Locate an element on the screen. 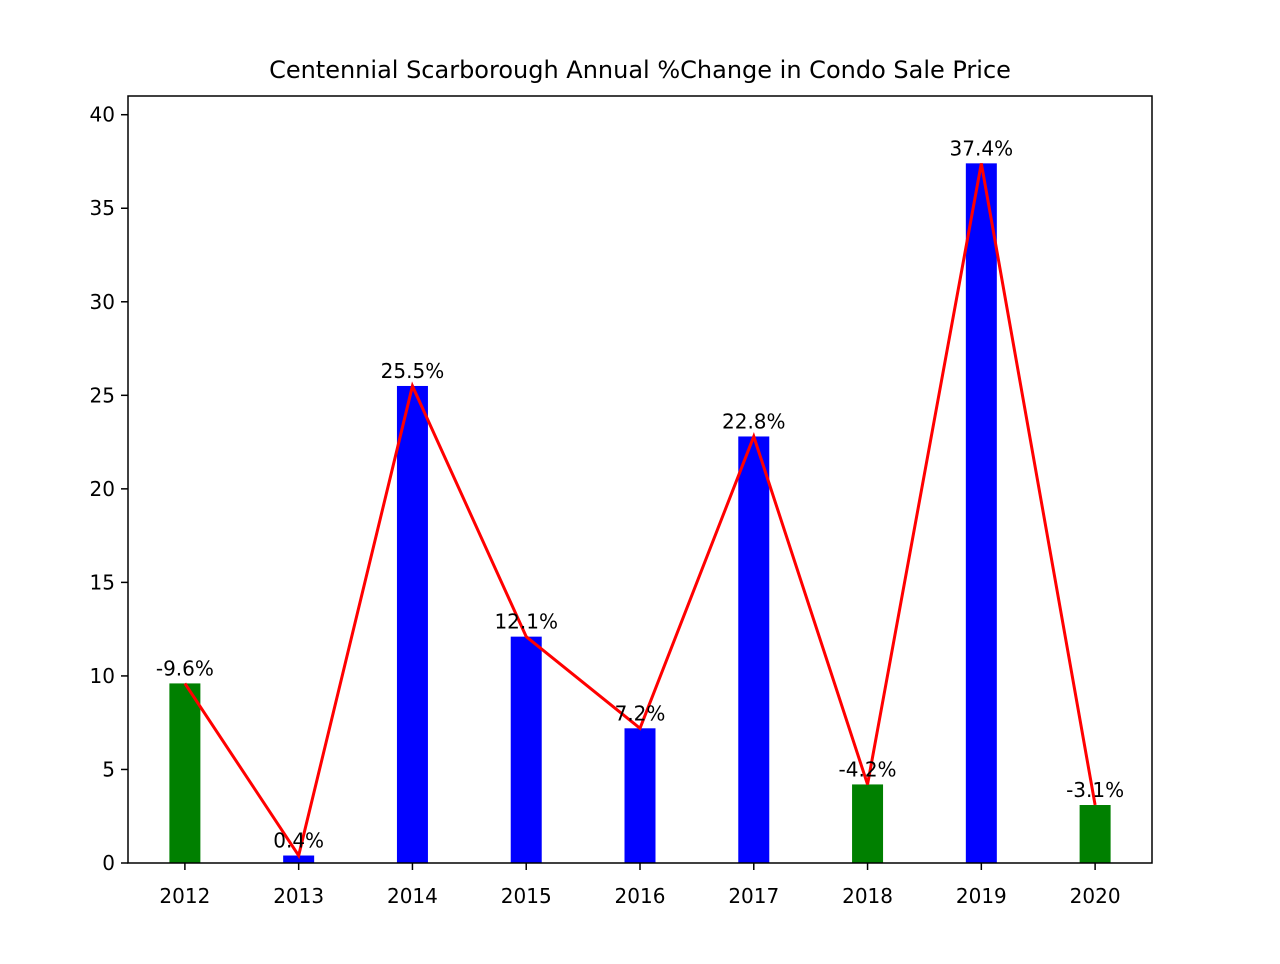 Image resolution: width=1280 pixels, height=964 pixels. data-label-2019: 37.4% is located at coordinates (982, 148).